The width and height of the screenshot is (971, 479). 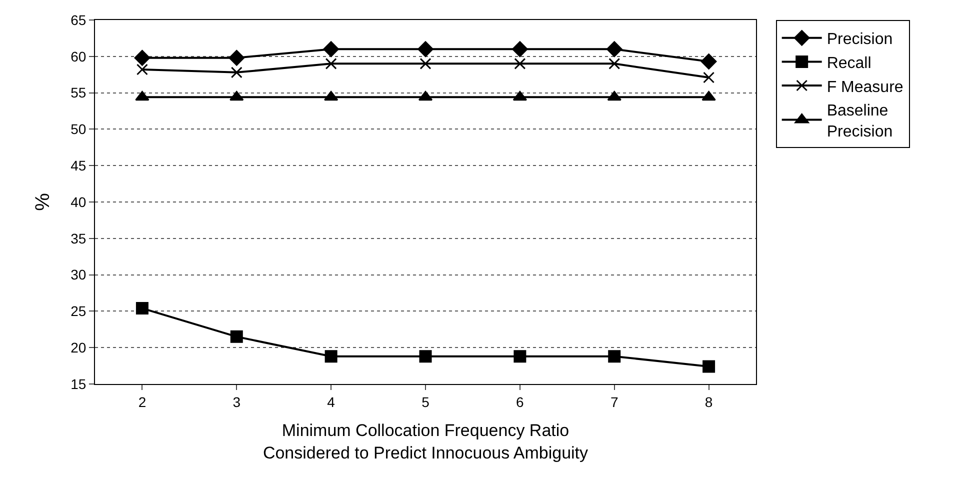 What do you see at coordinates (78, 311) in the screenshot?
I see `y-tick-label: 25` at bounding box center [78, 311].